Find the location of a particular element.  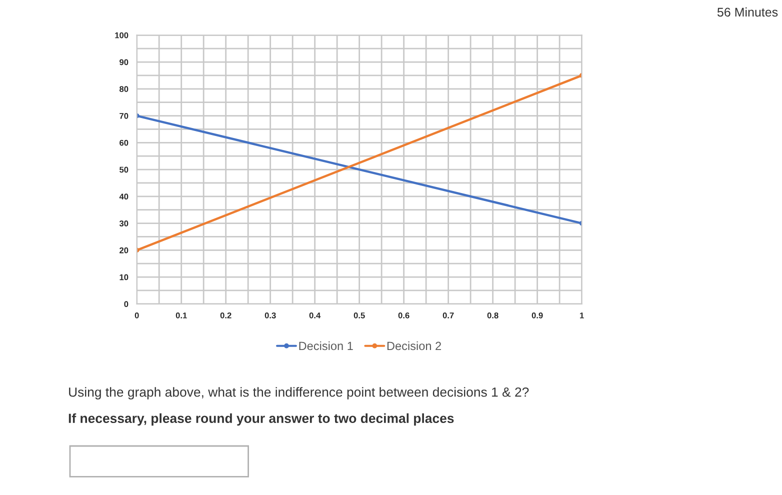

text: Using the graph above, what is the indifference point between decisions 1 & 2? is located at coordinates (299, 393).